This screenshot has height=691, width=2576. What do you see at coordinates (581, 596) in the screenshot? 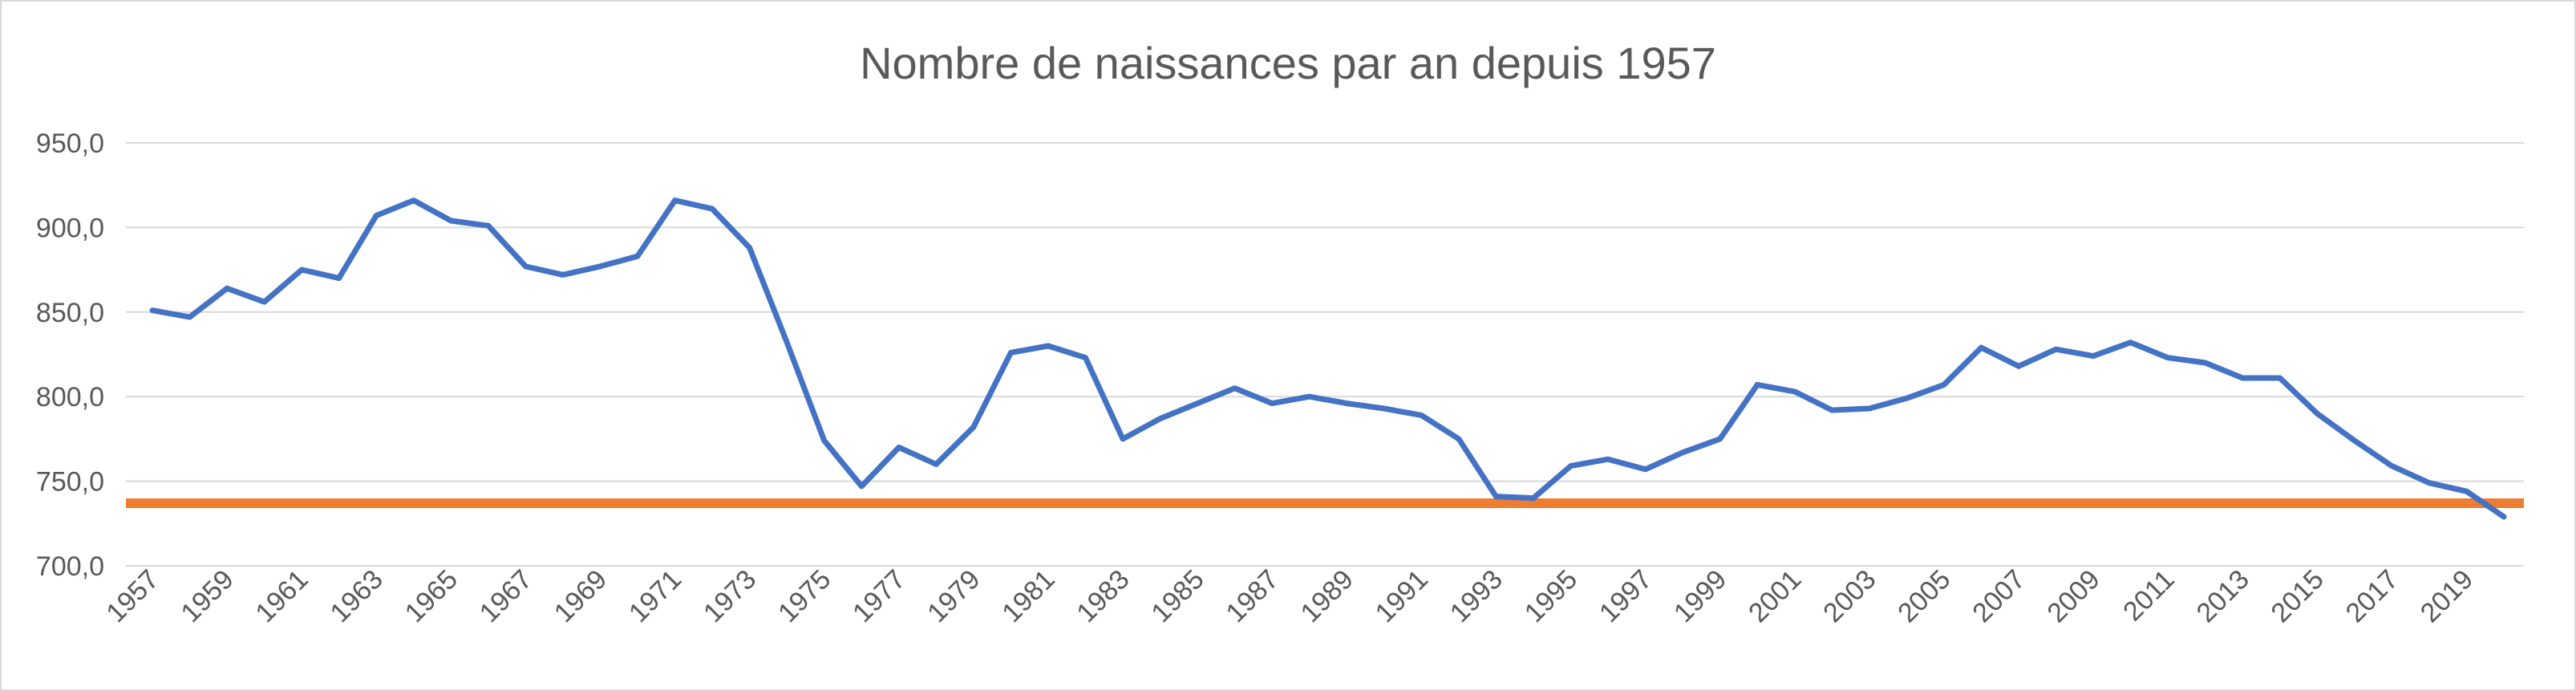
I see `x-tick-label: 1969` at bounding box center [581, 596].